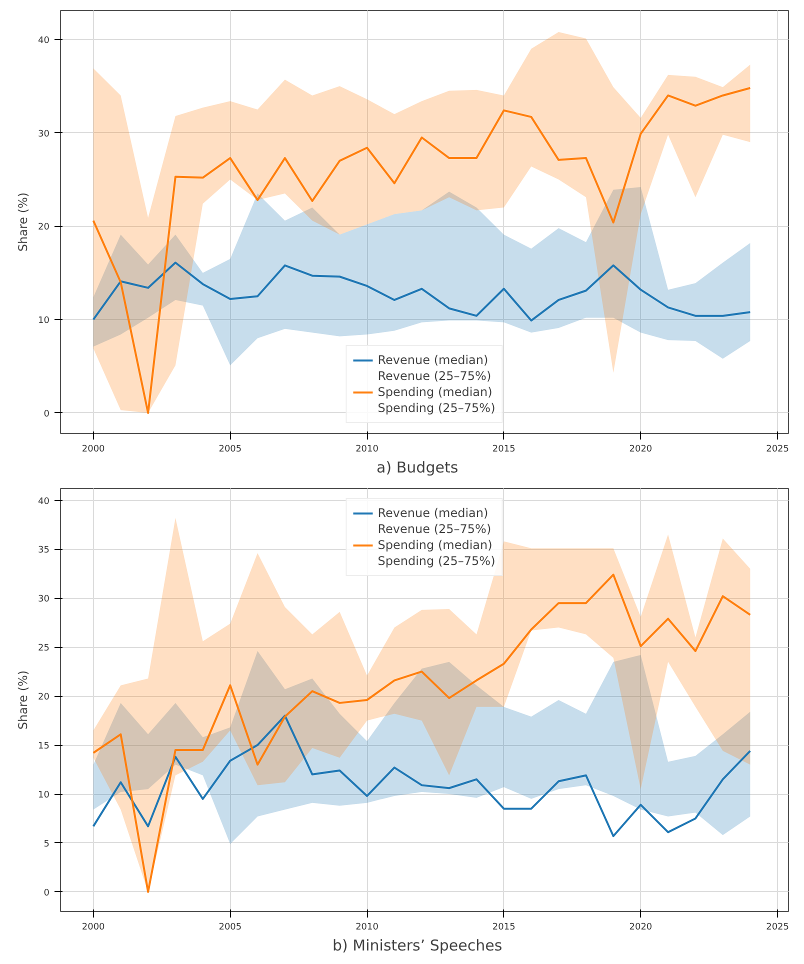 Image resolution: width=804 pixels, height=964 pixels. What do you see at coordinates (417, 467) in the screenshot?
I see `text: a) Budgets` at bounding box center [417, 467].